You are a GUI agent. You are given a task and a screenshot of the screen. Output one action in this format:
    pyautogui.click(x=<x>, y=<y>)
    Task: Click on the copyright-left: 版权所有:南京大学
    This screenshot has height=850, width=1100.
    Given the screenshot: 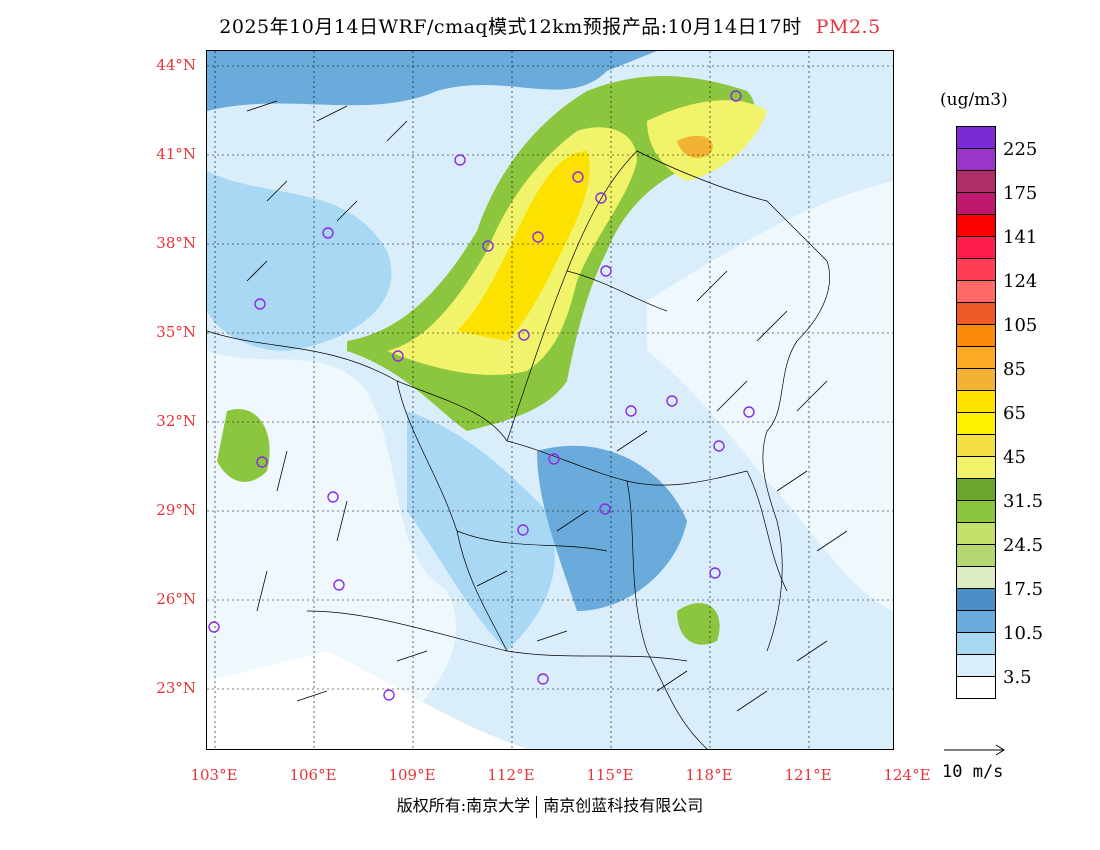 What is the action you would take?
    pyautogui.click(x=463, y=805)
    